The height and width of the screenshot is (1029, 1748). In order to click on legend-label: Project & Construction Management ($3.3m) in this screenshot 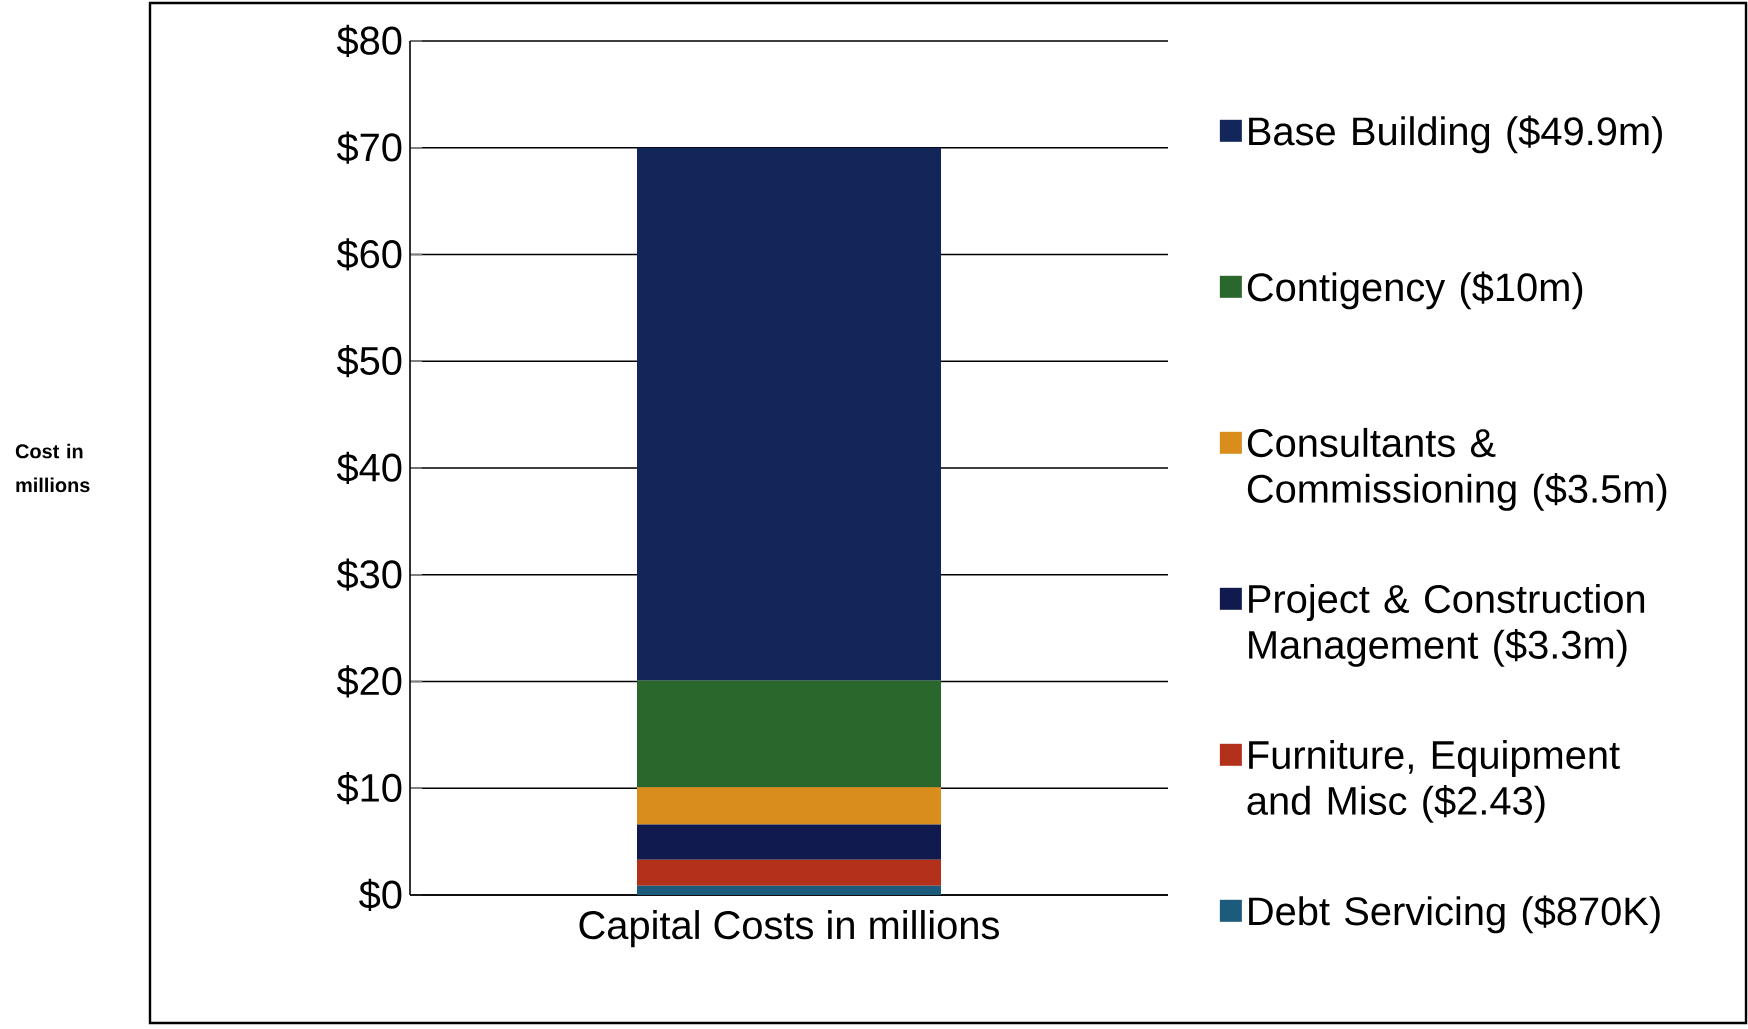, I will do `click(1447, 625)`.